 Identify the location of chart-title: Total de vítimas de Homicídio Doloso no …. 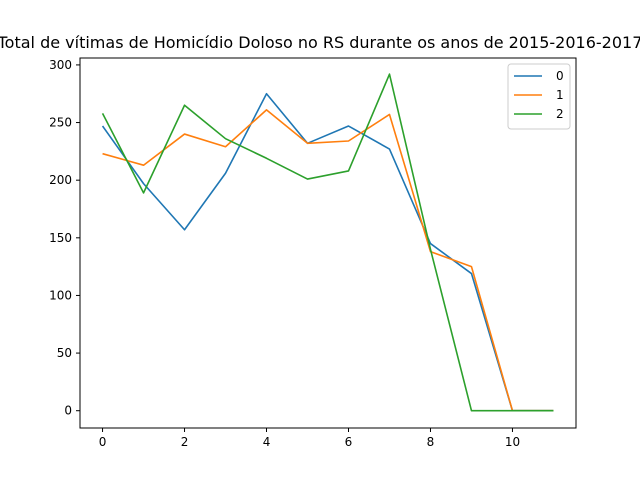
(320, 42).